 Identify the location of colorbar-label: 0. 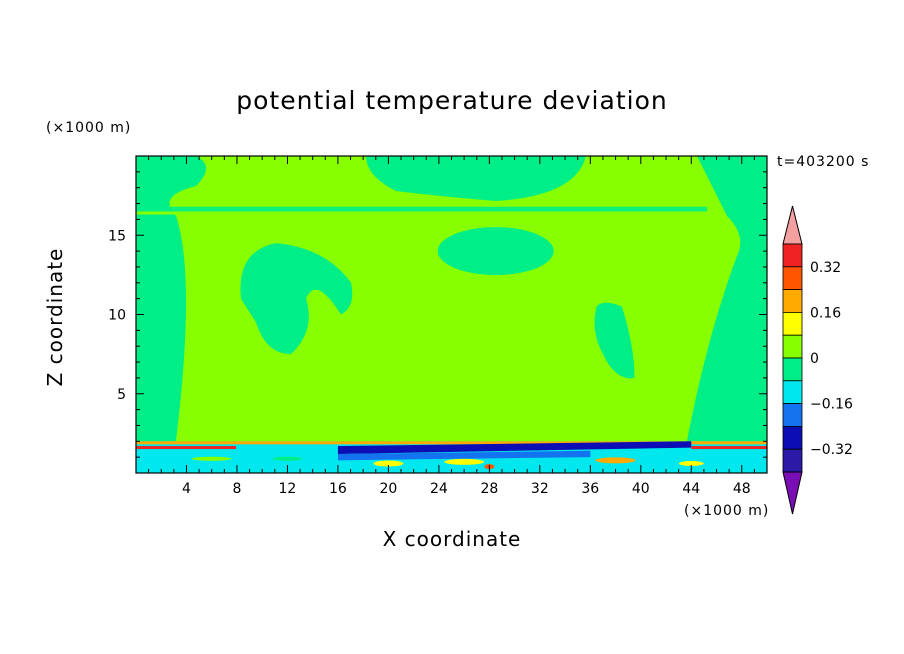
(814, 359).